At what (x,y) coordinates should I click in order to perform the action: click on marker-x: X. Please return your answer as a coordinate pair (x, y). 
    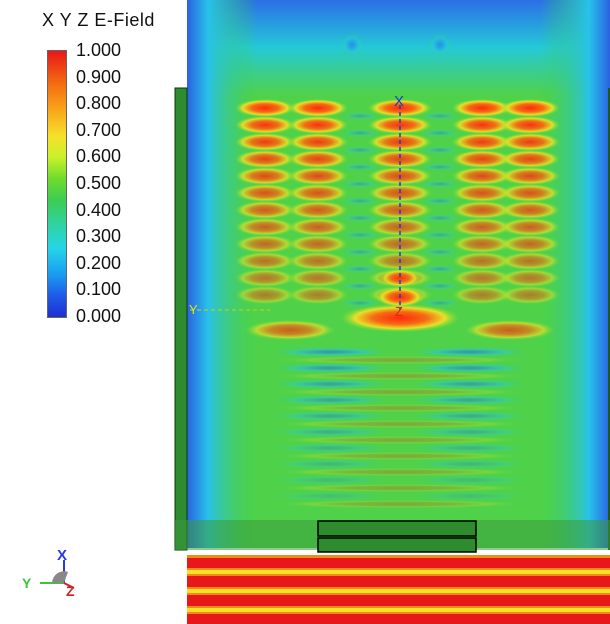
    Looking at the image, I should click on (399, 101).